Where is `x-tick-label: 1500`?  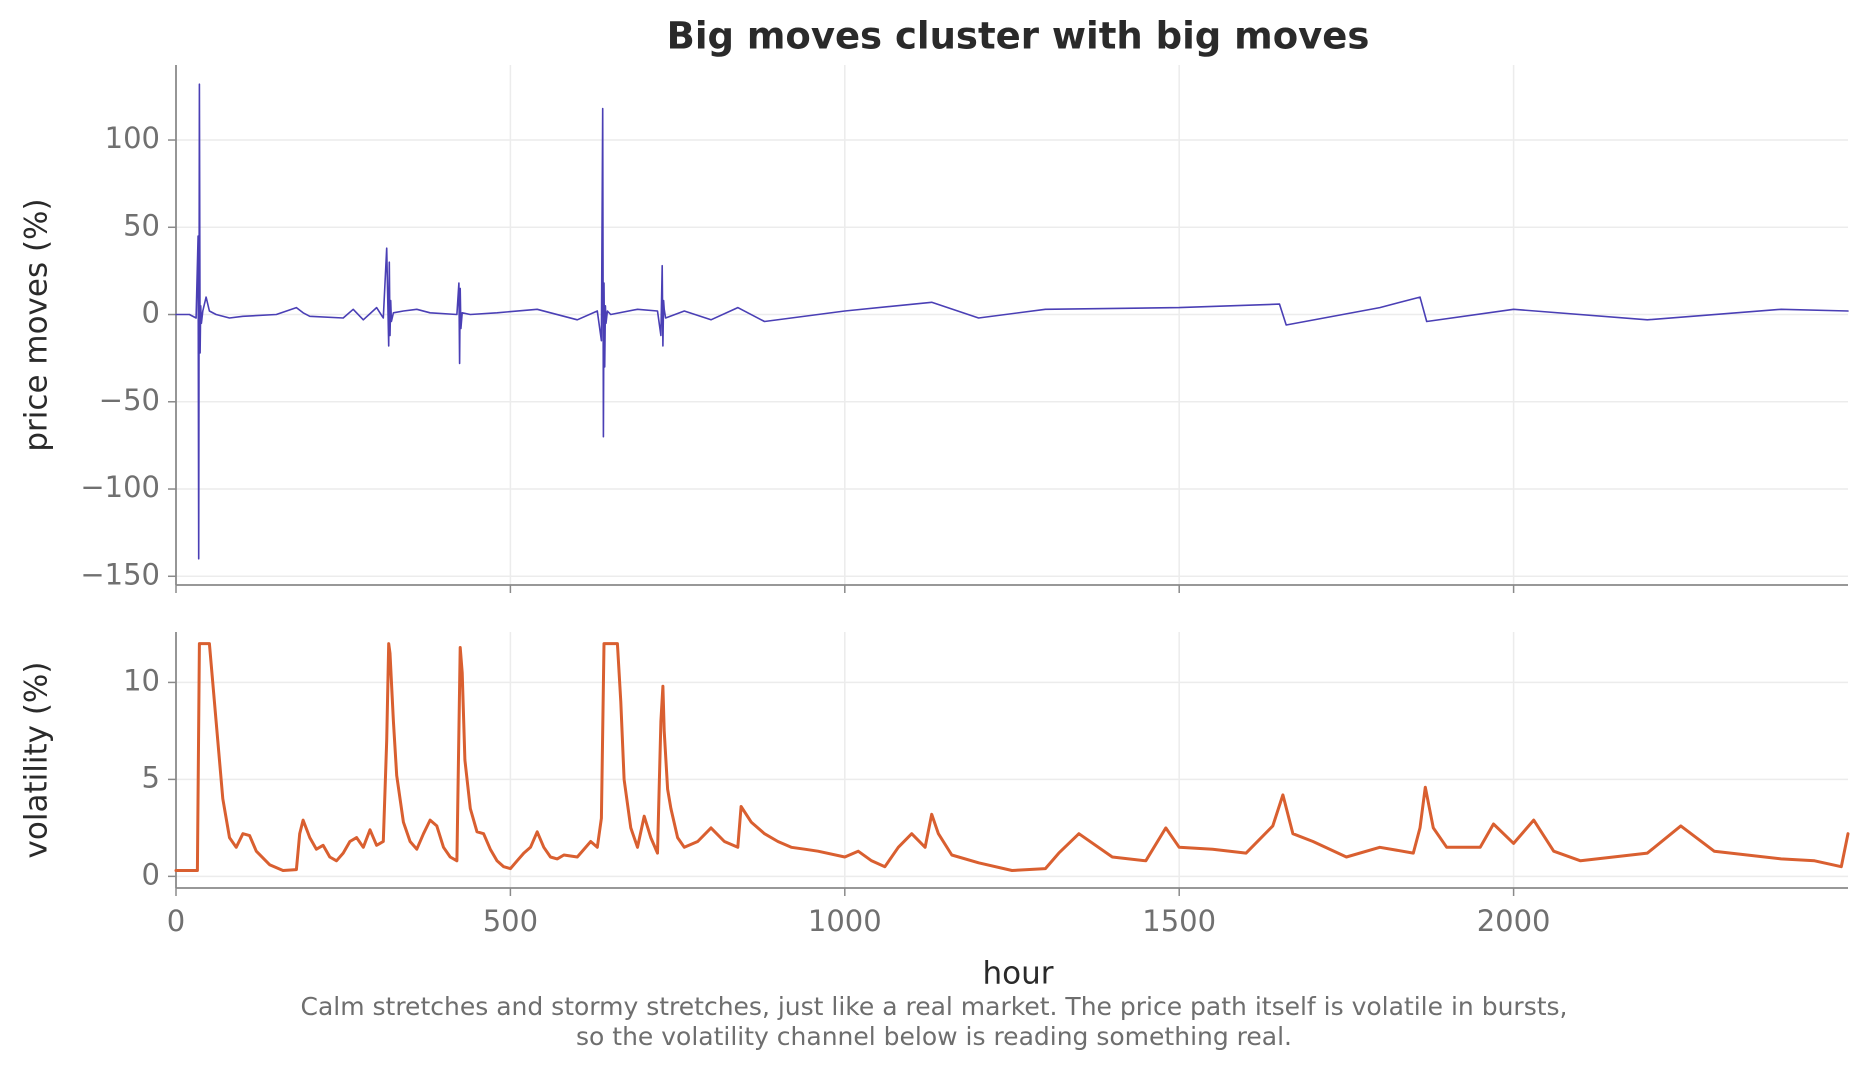 x-tick-label: 1500 is located at coordinates (1179, 921).